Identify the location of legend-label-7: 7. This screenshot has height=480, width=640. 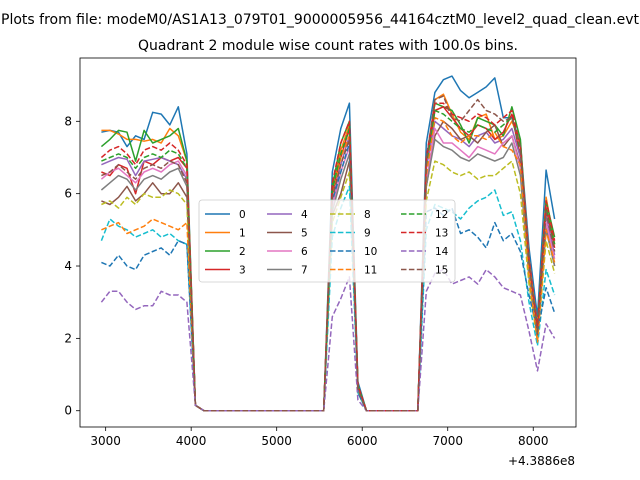
(304, 271).